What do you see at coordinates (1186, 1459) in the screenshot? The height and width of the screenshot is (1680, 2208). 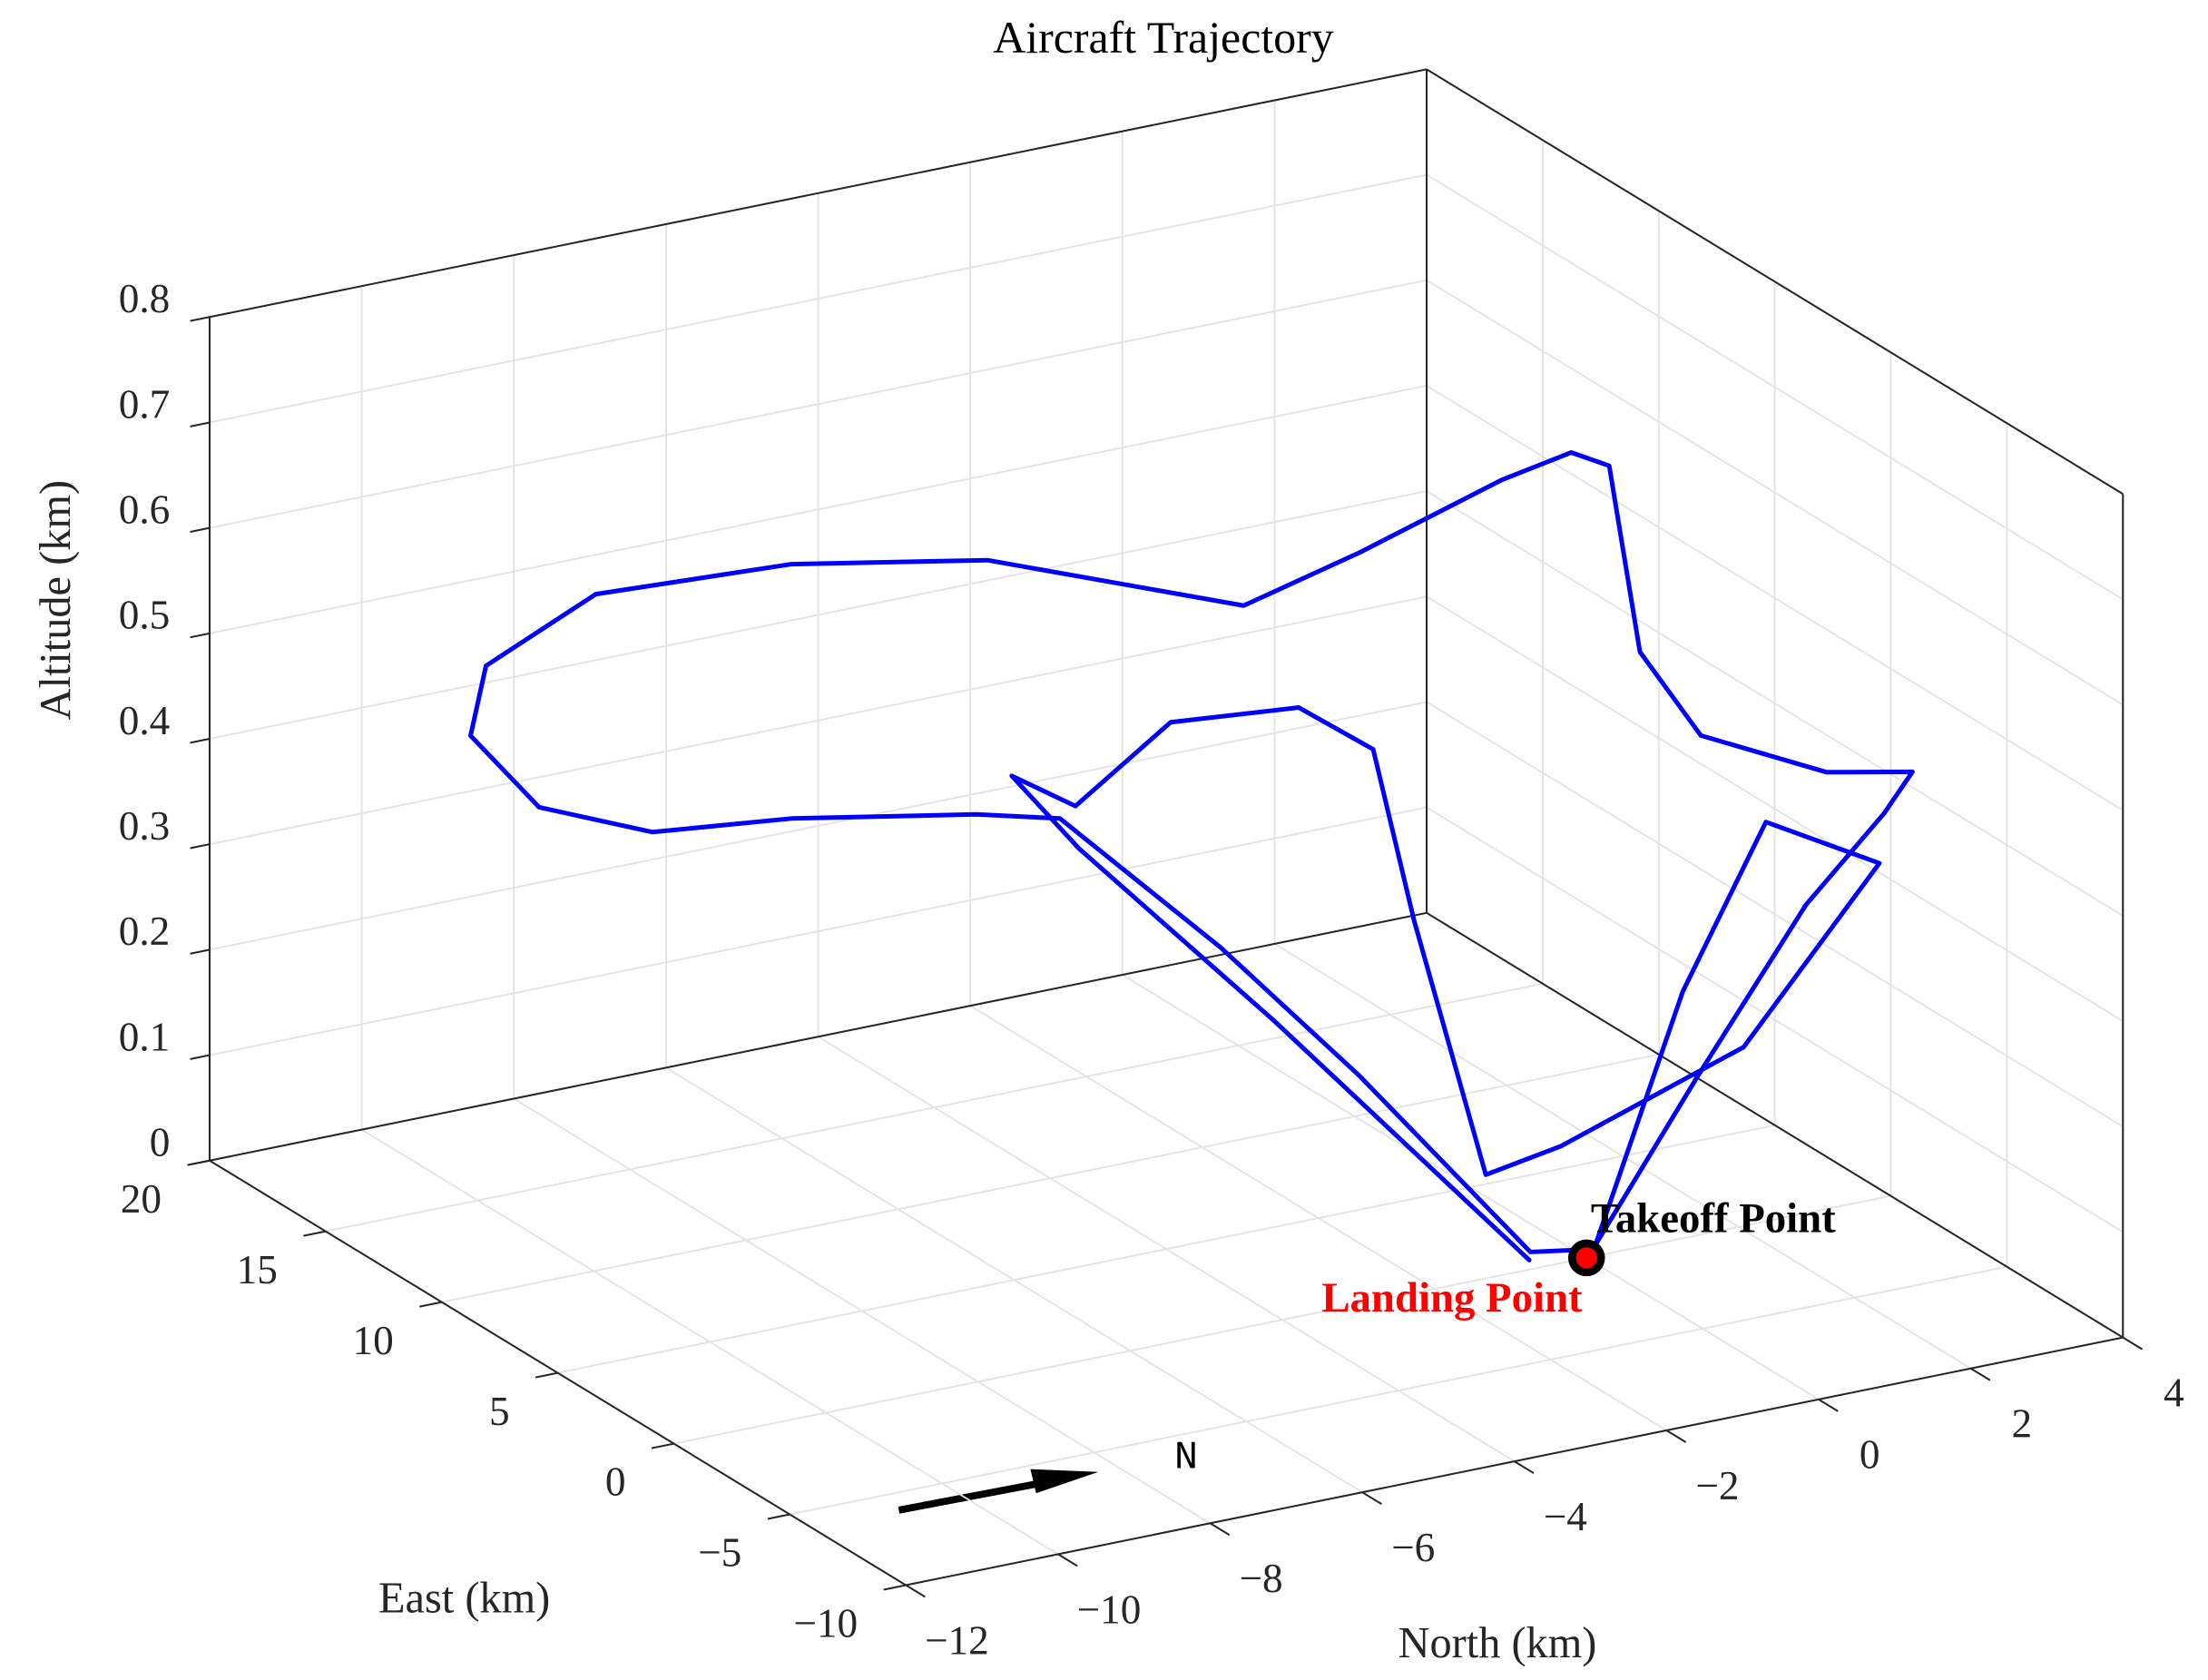 I see `compass-label: N` at bounding box center [1186, 1459].